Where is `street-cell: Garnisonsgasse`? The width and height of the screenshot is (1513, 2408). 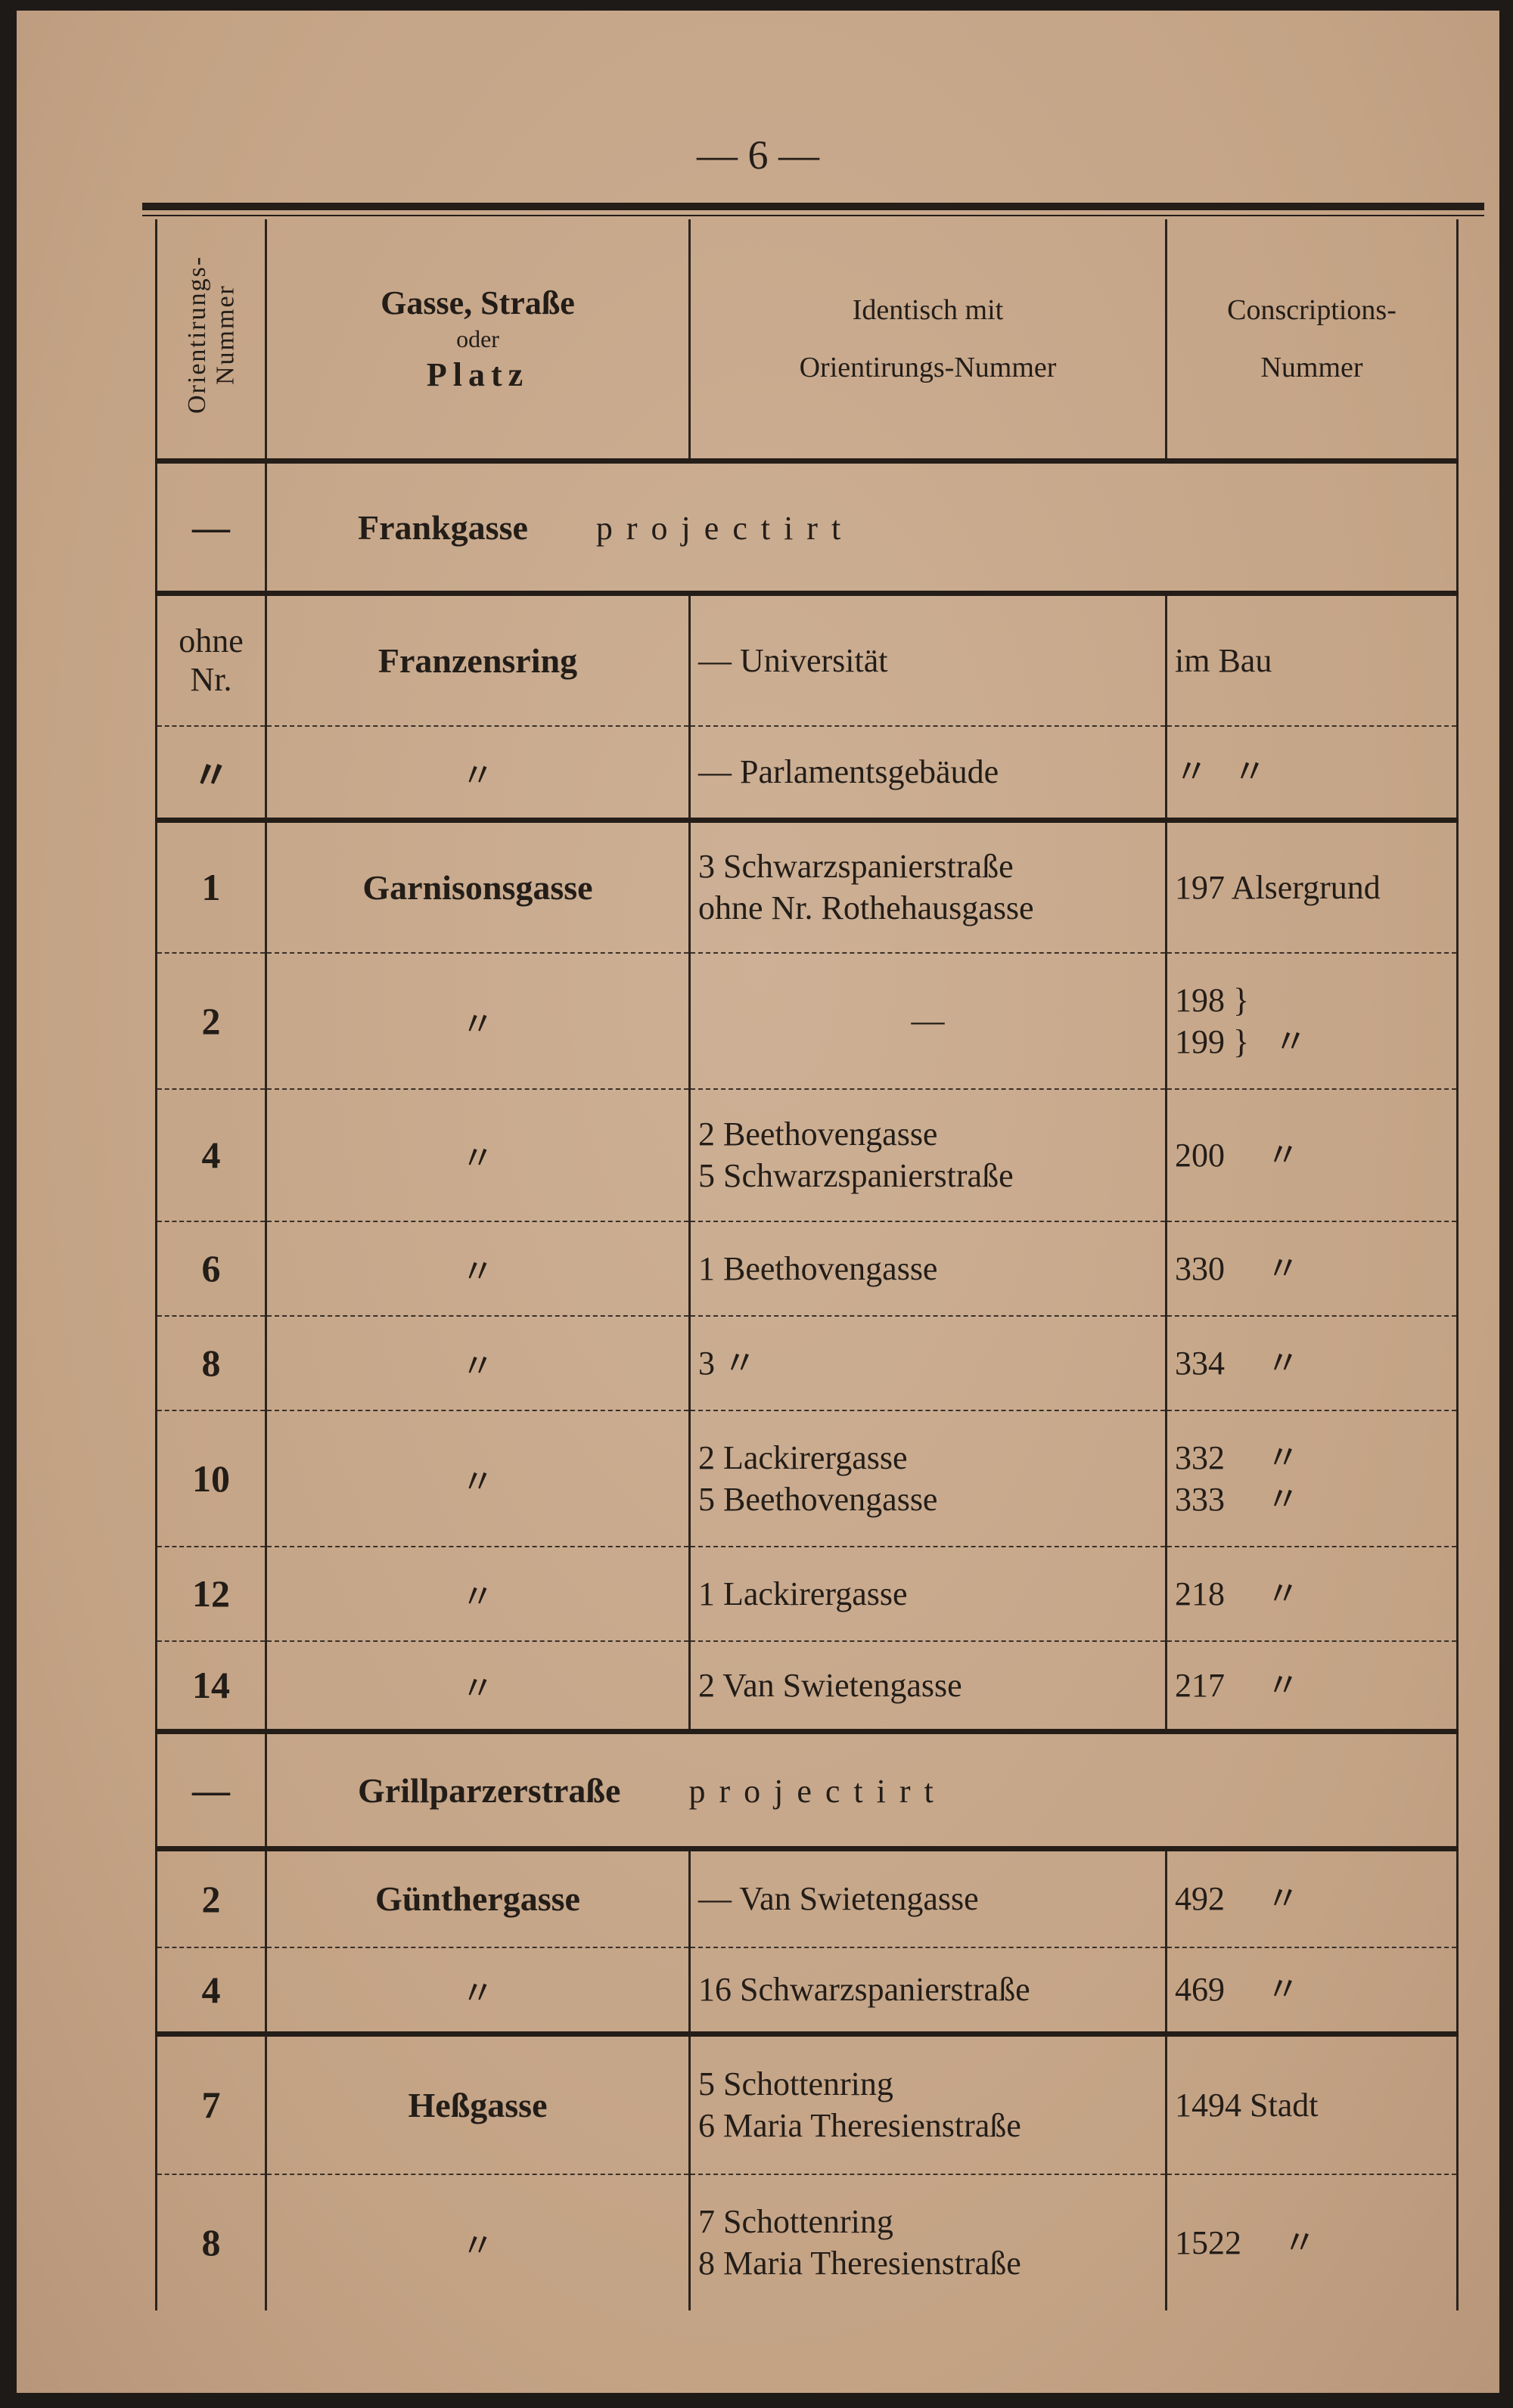 street-cell: Garnisonsgasse is located at coordinates (478, 885).